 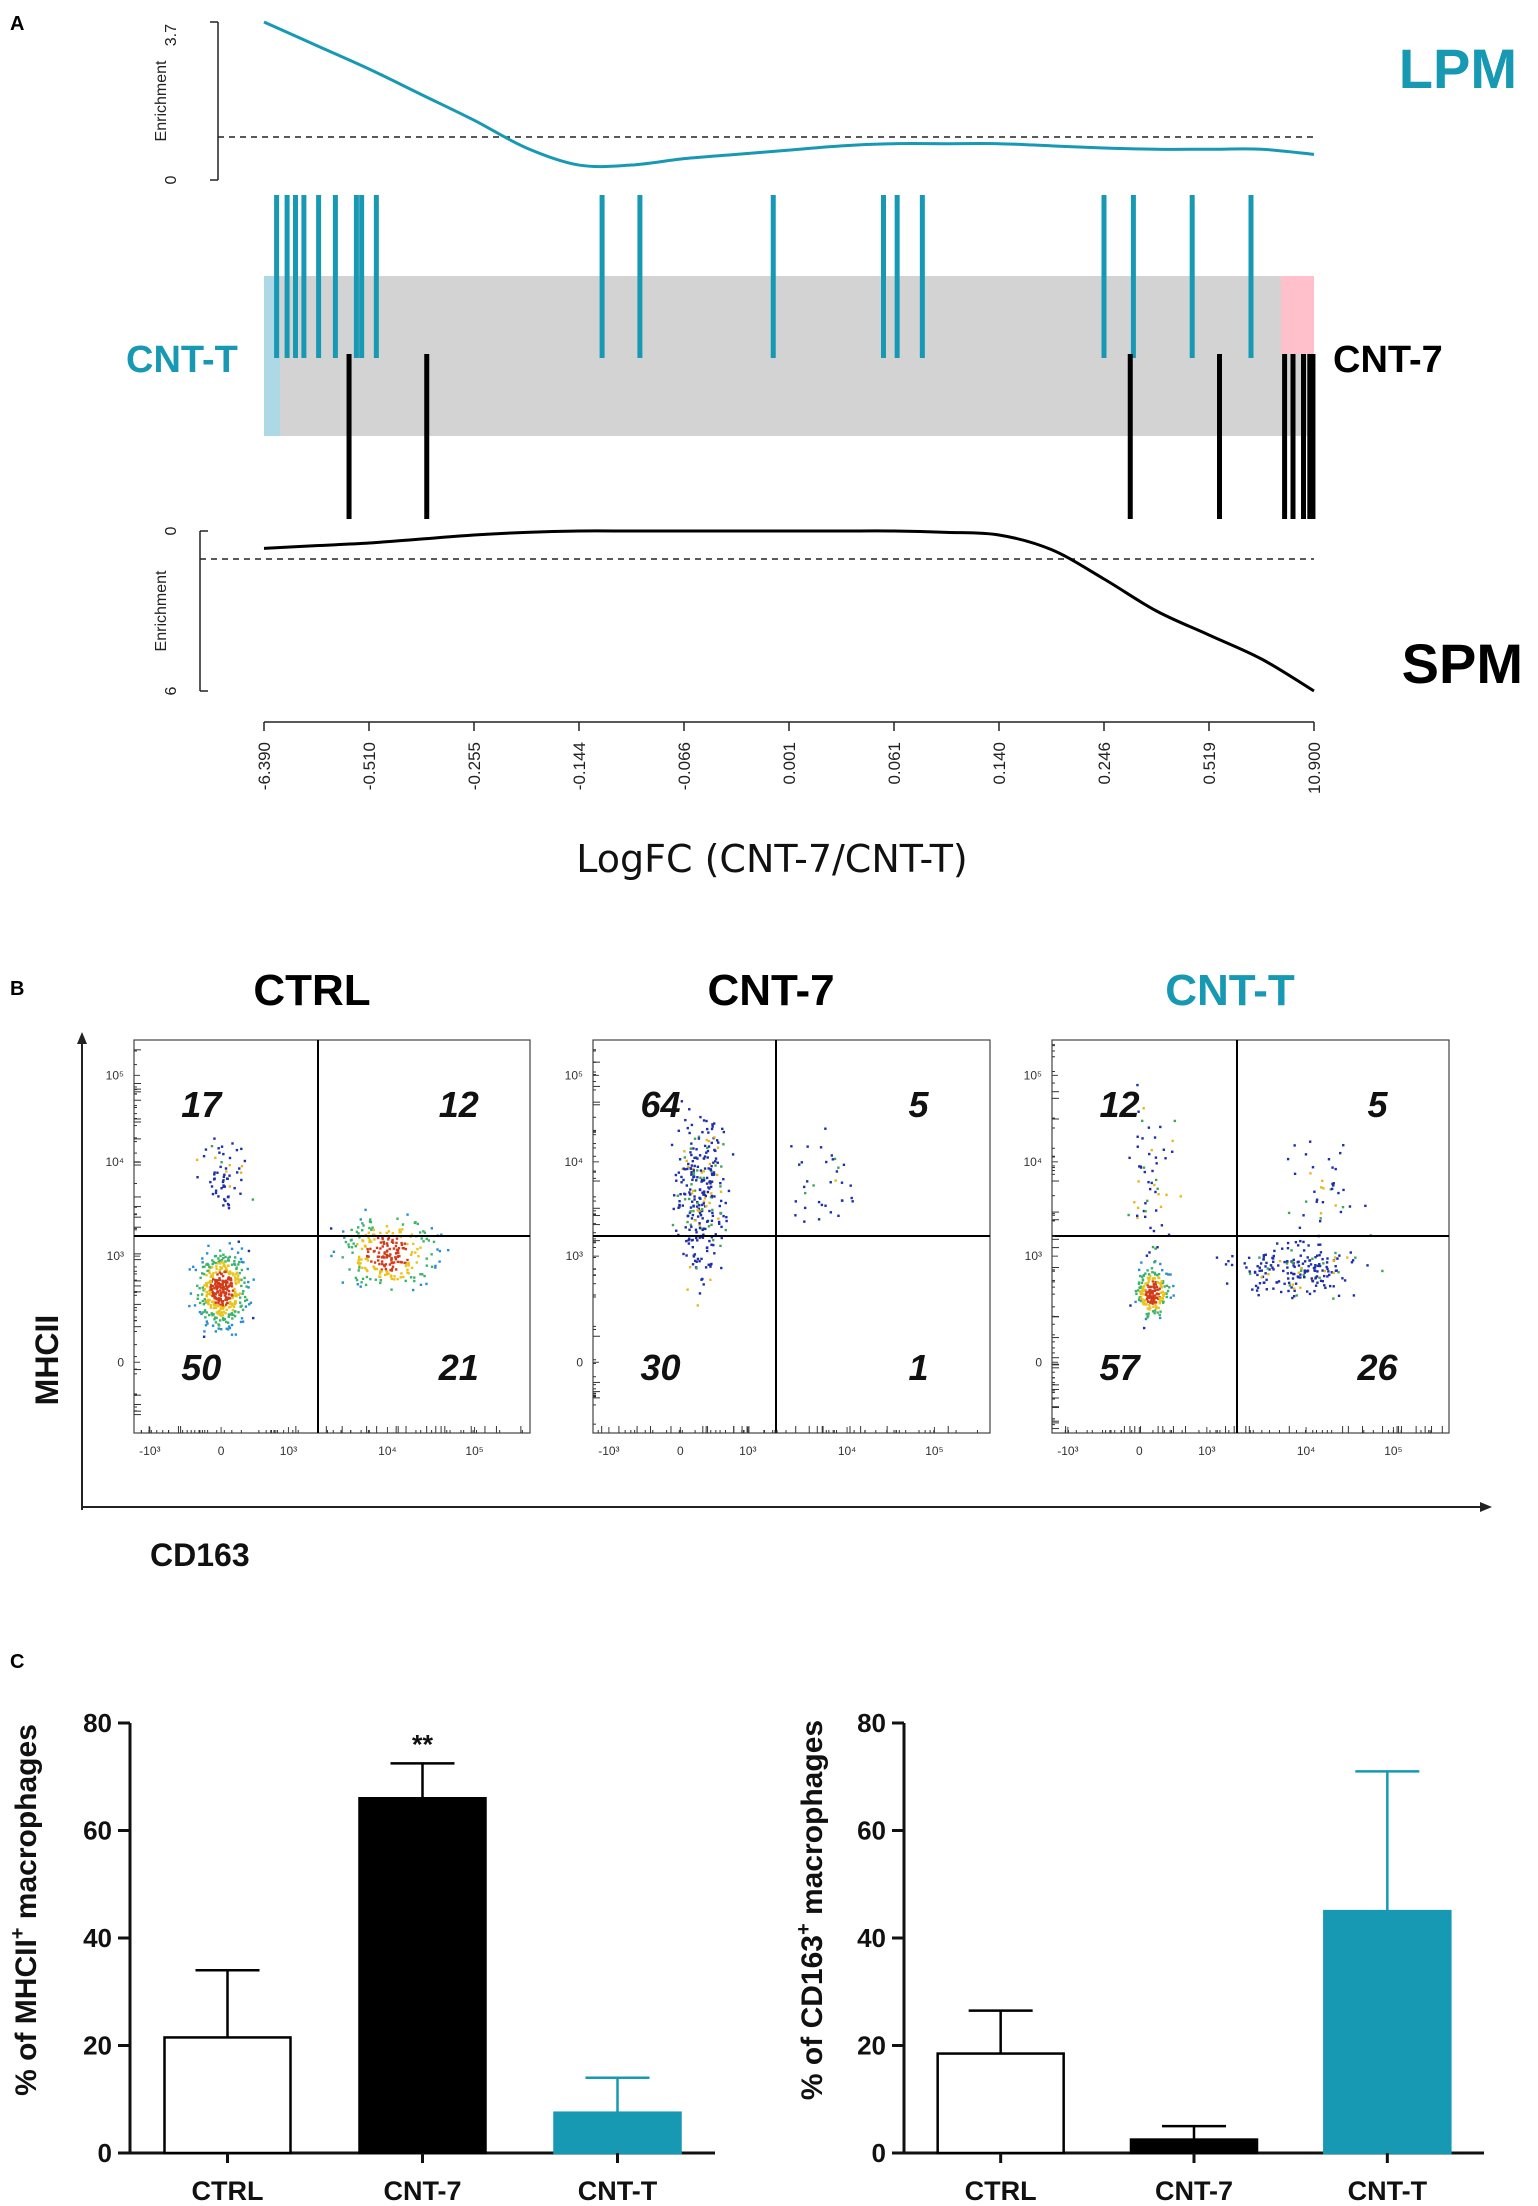 What do you see at coordinates (579, 1362) in the screenshot?
I see `flow-ytick-label: 0` at bounding box center [579, 1362].